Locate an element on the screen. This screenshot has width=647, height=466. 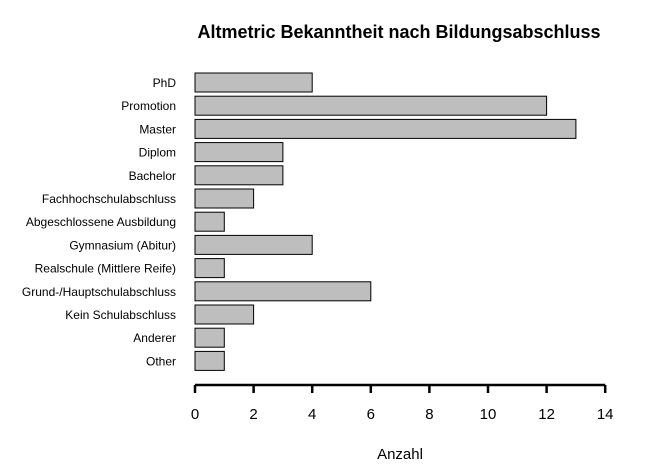
category-label: Kein Schulabschluss is located at coordinates (120, 315).